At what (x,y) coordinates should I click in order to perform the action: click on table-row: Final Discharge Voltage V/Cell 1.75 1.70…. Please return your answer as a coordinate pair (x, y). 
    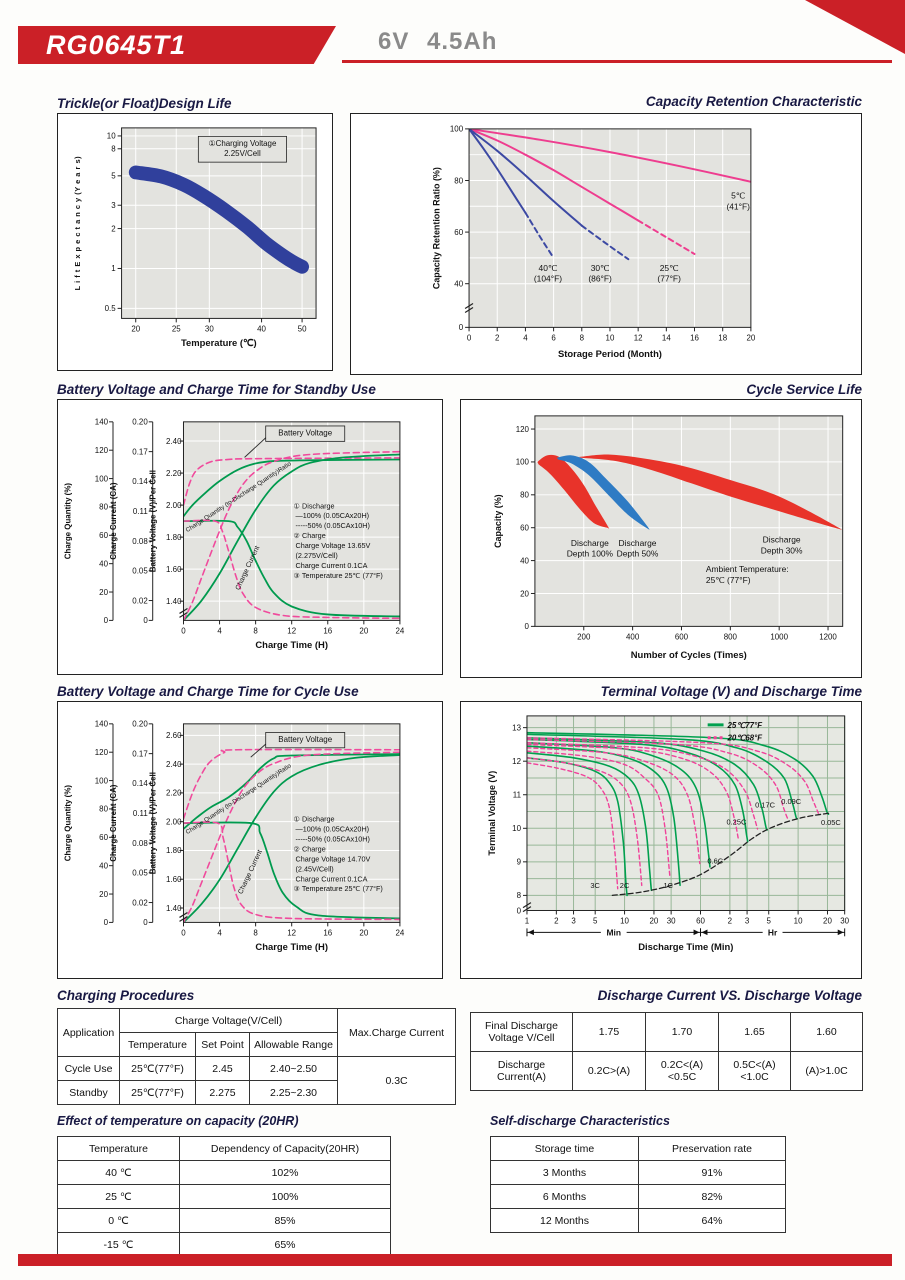
    Looking at the image, I should click on (666, 1032).